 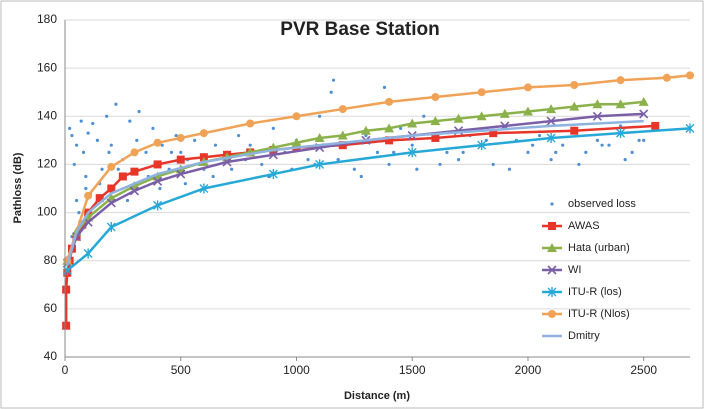 What do you see at coordinates (574, 270) in the screenshot?
I see `legend-label: WI` at bounding box center [574, 270].